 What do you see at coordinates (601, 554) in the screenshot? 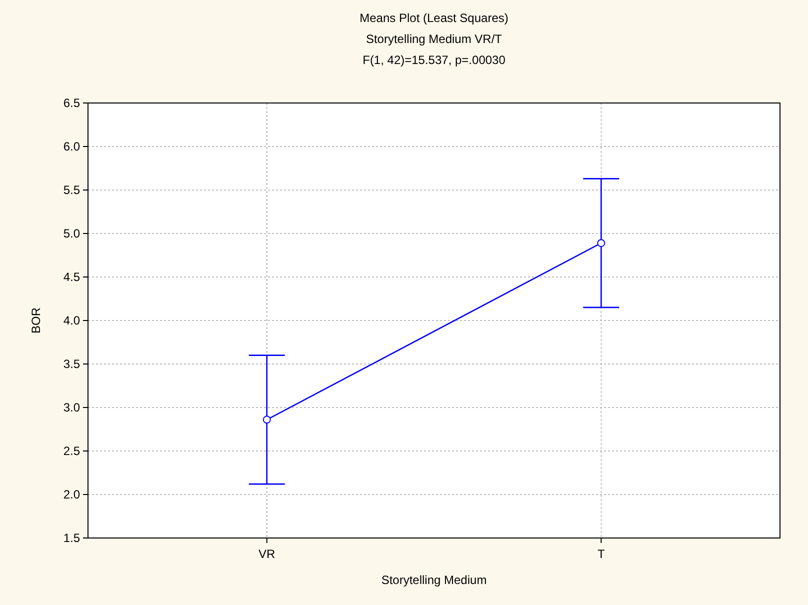
I see `x-tick-label: T` at bounding box center [601, 554].